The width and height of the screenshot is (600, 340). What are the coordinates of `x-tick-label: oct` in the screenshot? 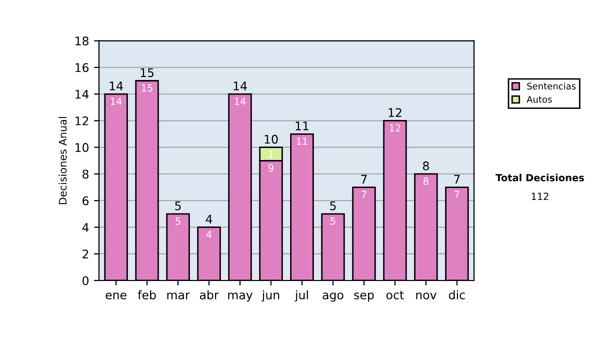 It's located at (395, 295).